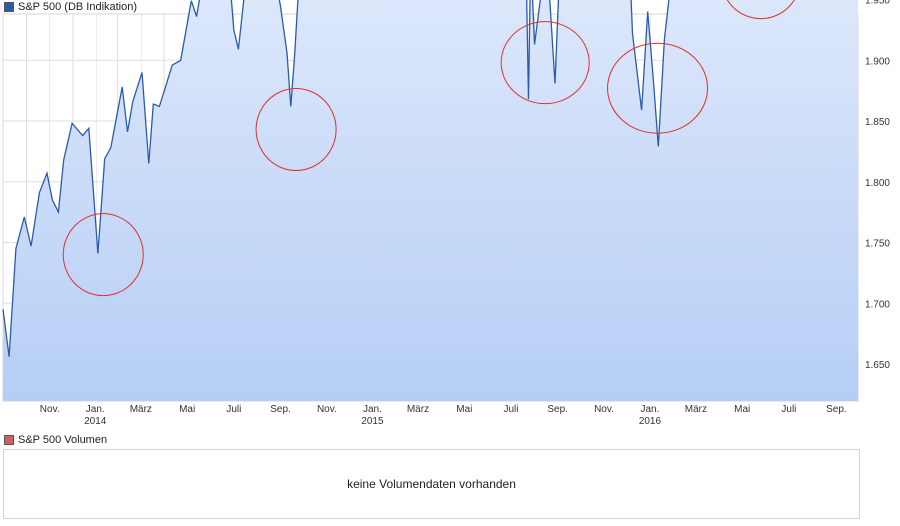 This screenshot has height=526, width=900. I want to click on legend-volume: S&P 500 Volumen, so click(55, 440).